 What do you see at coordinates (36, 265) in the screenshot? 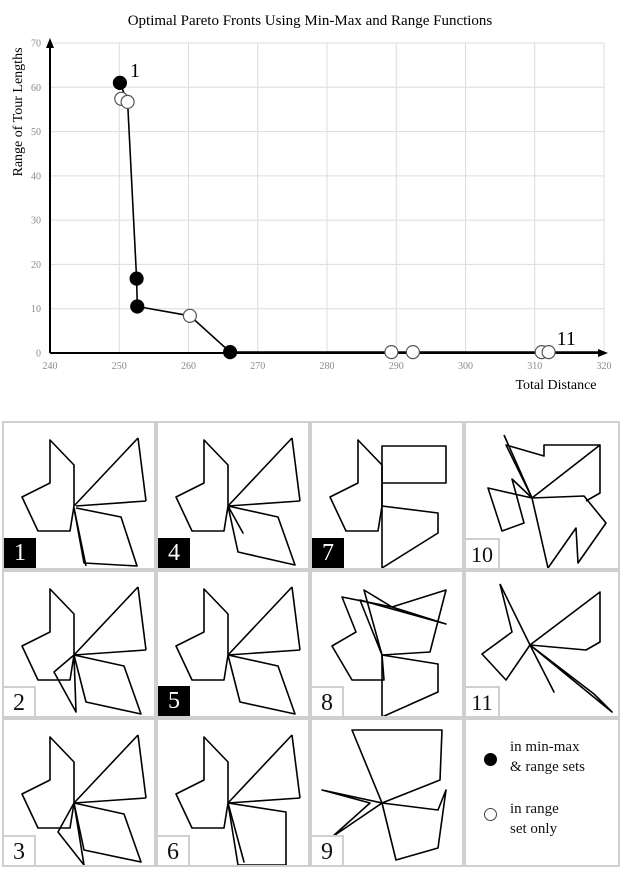
I see `y-tick-label: 20` at bounding box center [36, 265].